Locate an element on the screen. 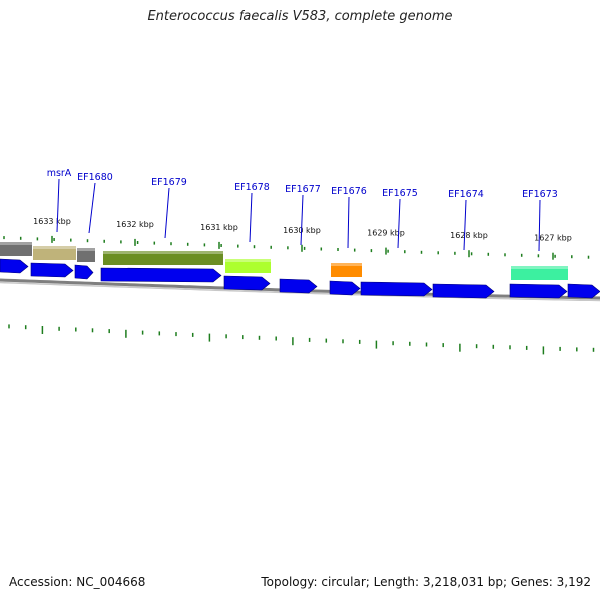 The image size is (600, 600). region-msrA-highlight is located at coordinates (54, 247).